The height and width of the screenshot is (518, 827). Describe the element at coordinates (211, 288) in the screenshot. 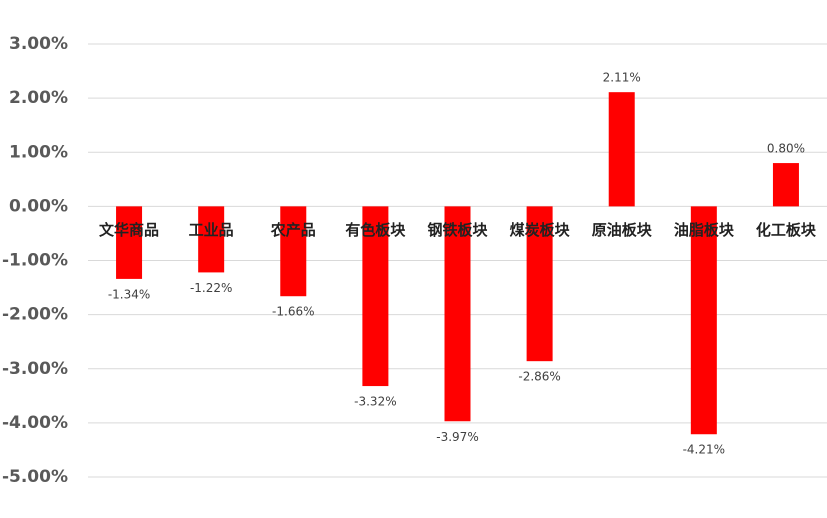

I see `value-label: -1.22%` at that location.